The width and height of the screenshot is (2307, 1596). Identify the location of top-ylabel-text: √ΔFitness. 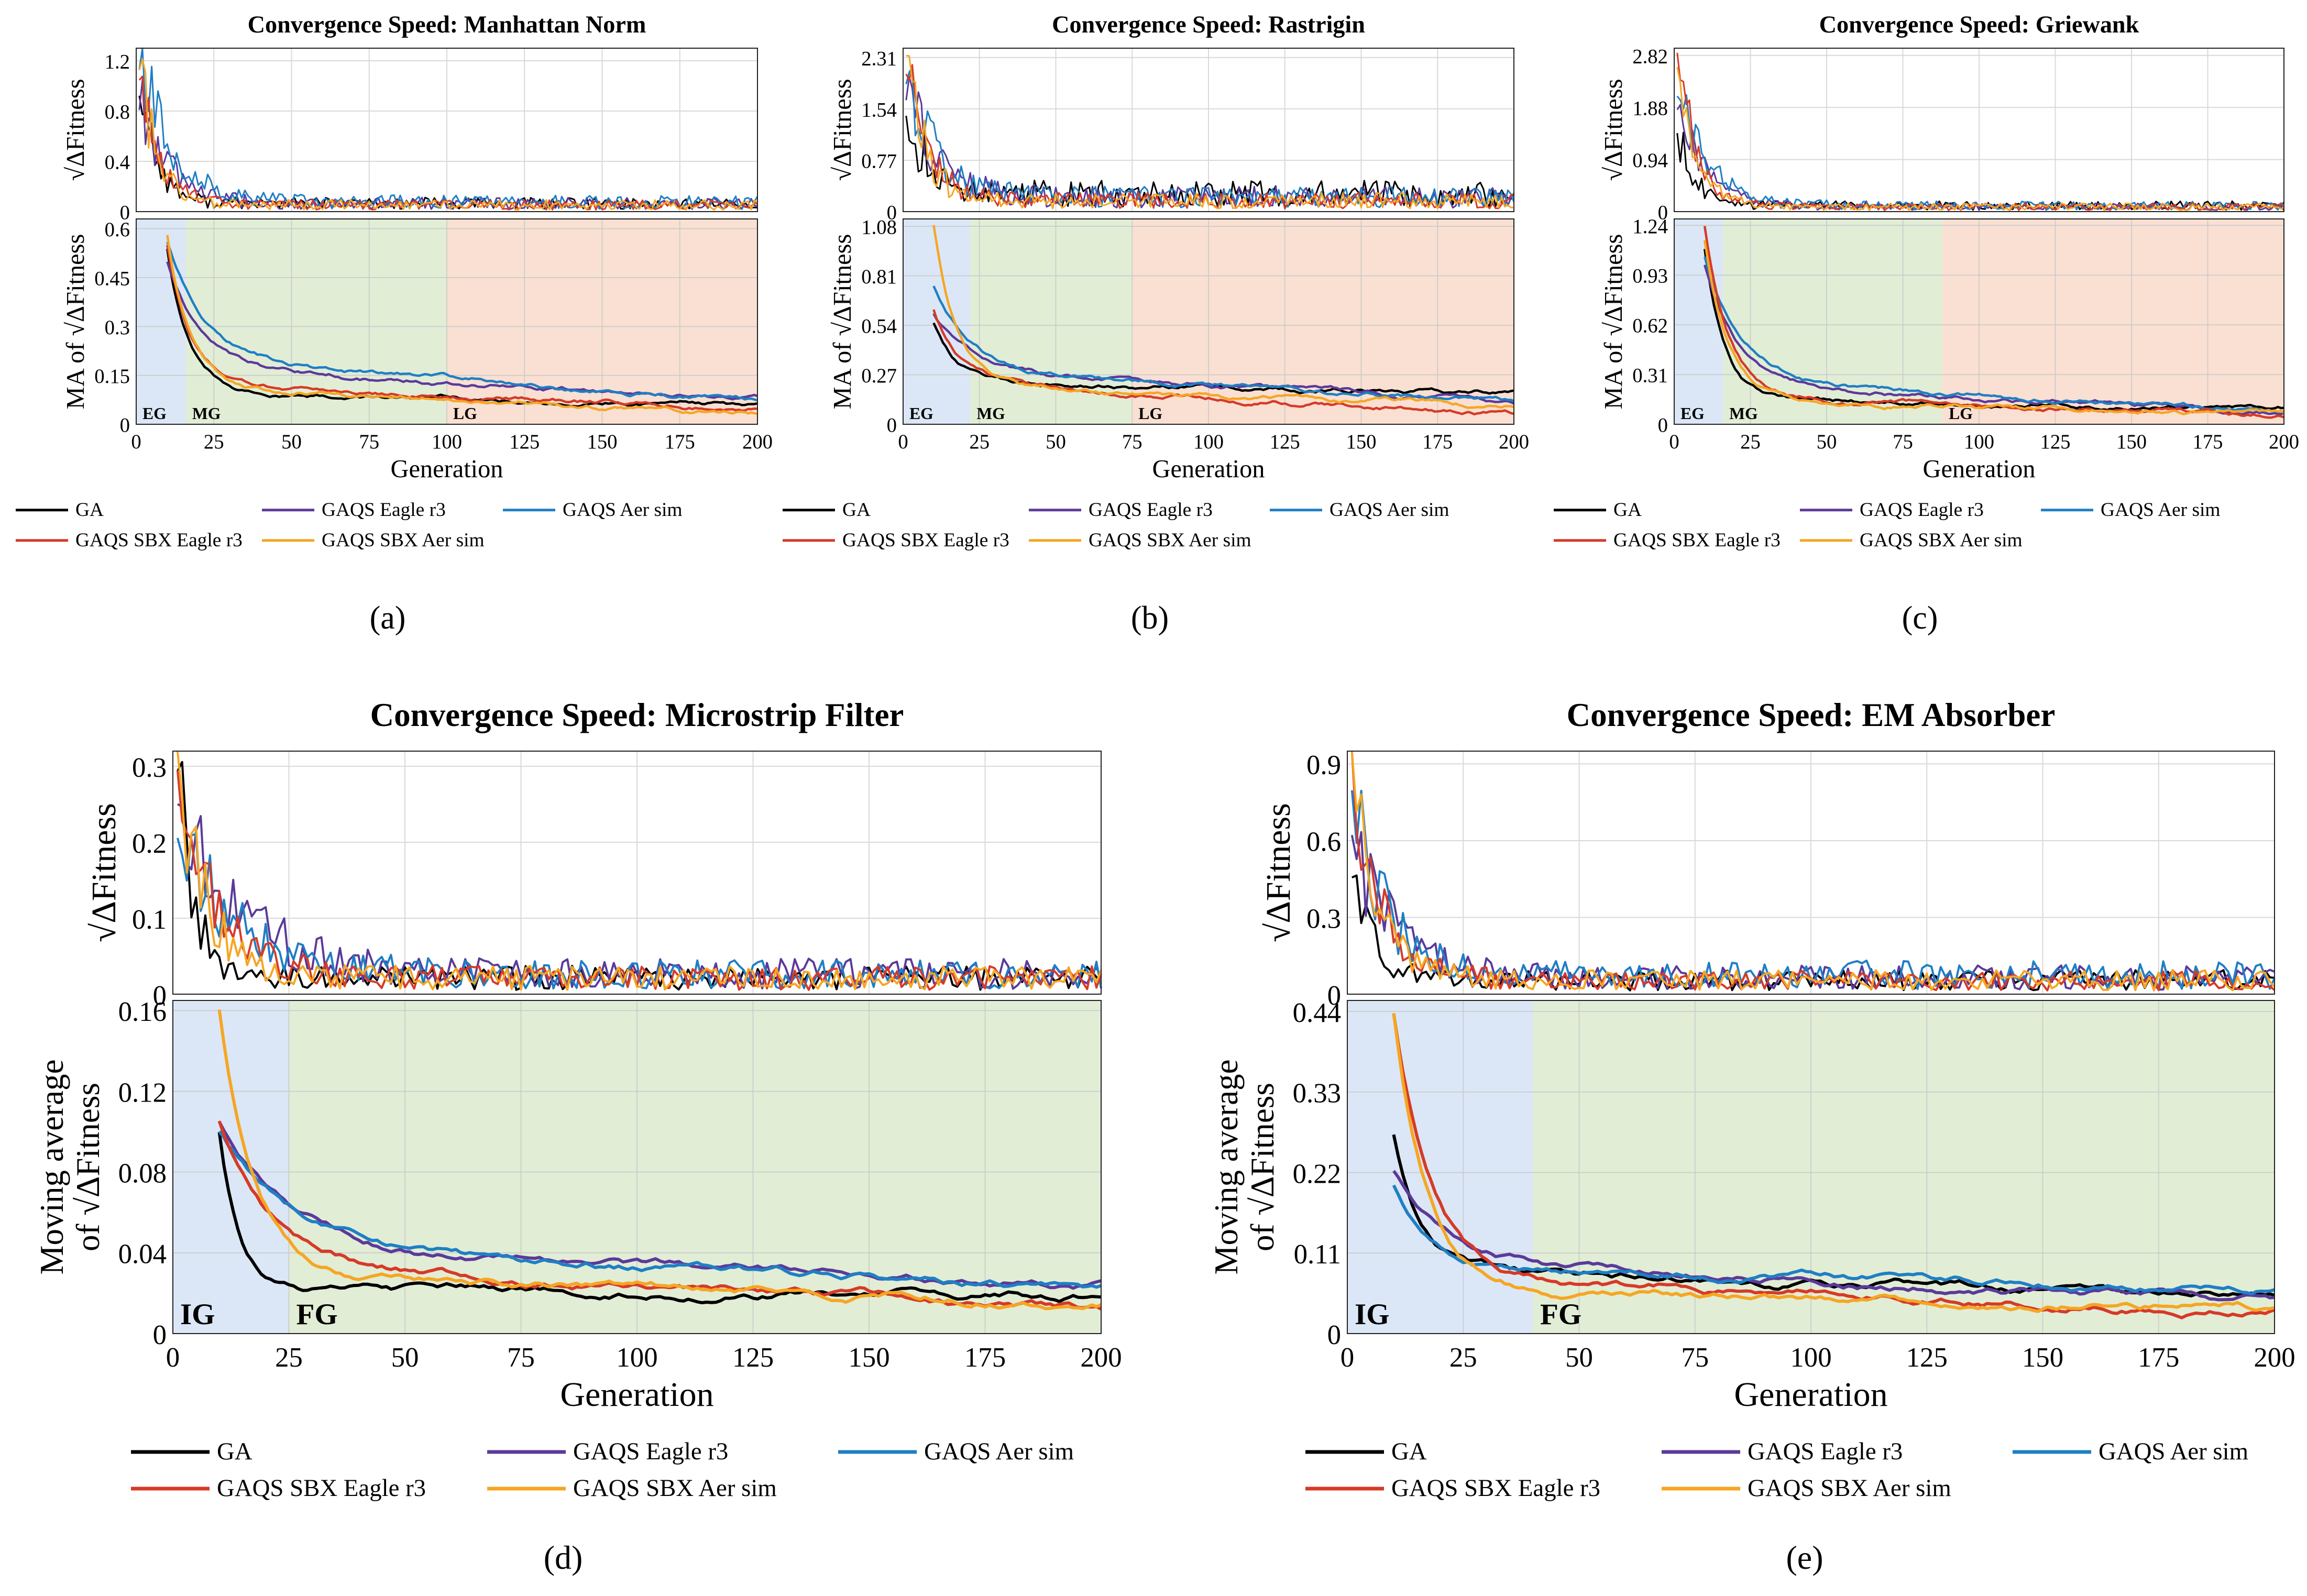
(842, 130).